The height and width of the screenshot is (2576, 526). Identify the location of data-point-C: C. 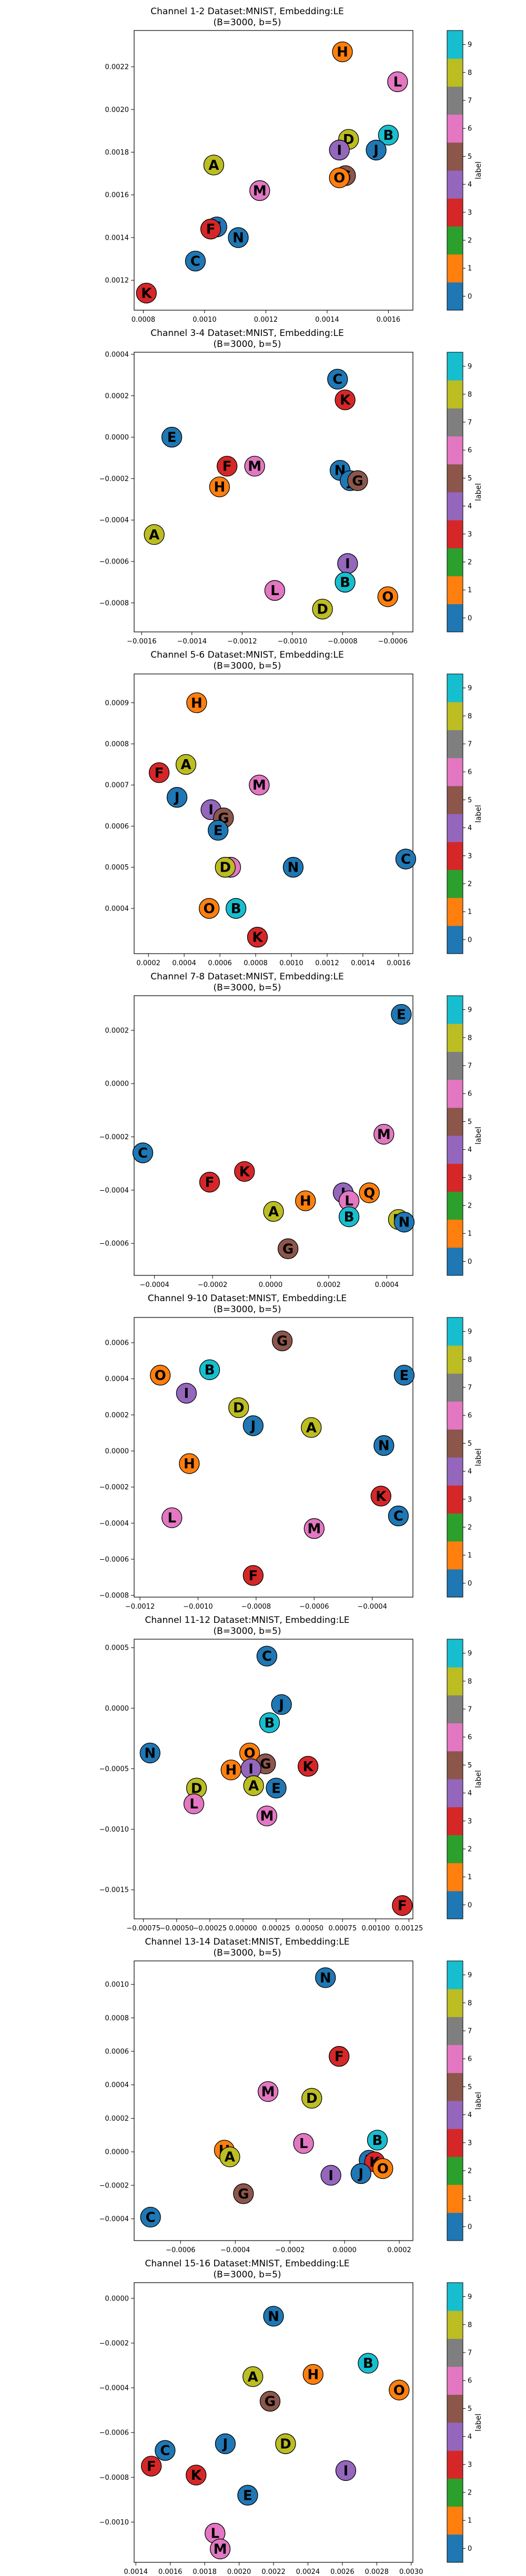
(406, 859).